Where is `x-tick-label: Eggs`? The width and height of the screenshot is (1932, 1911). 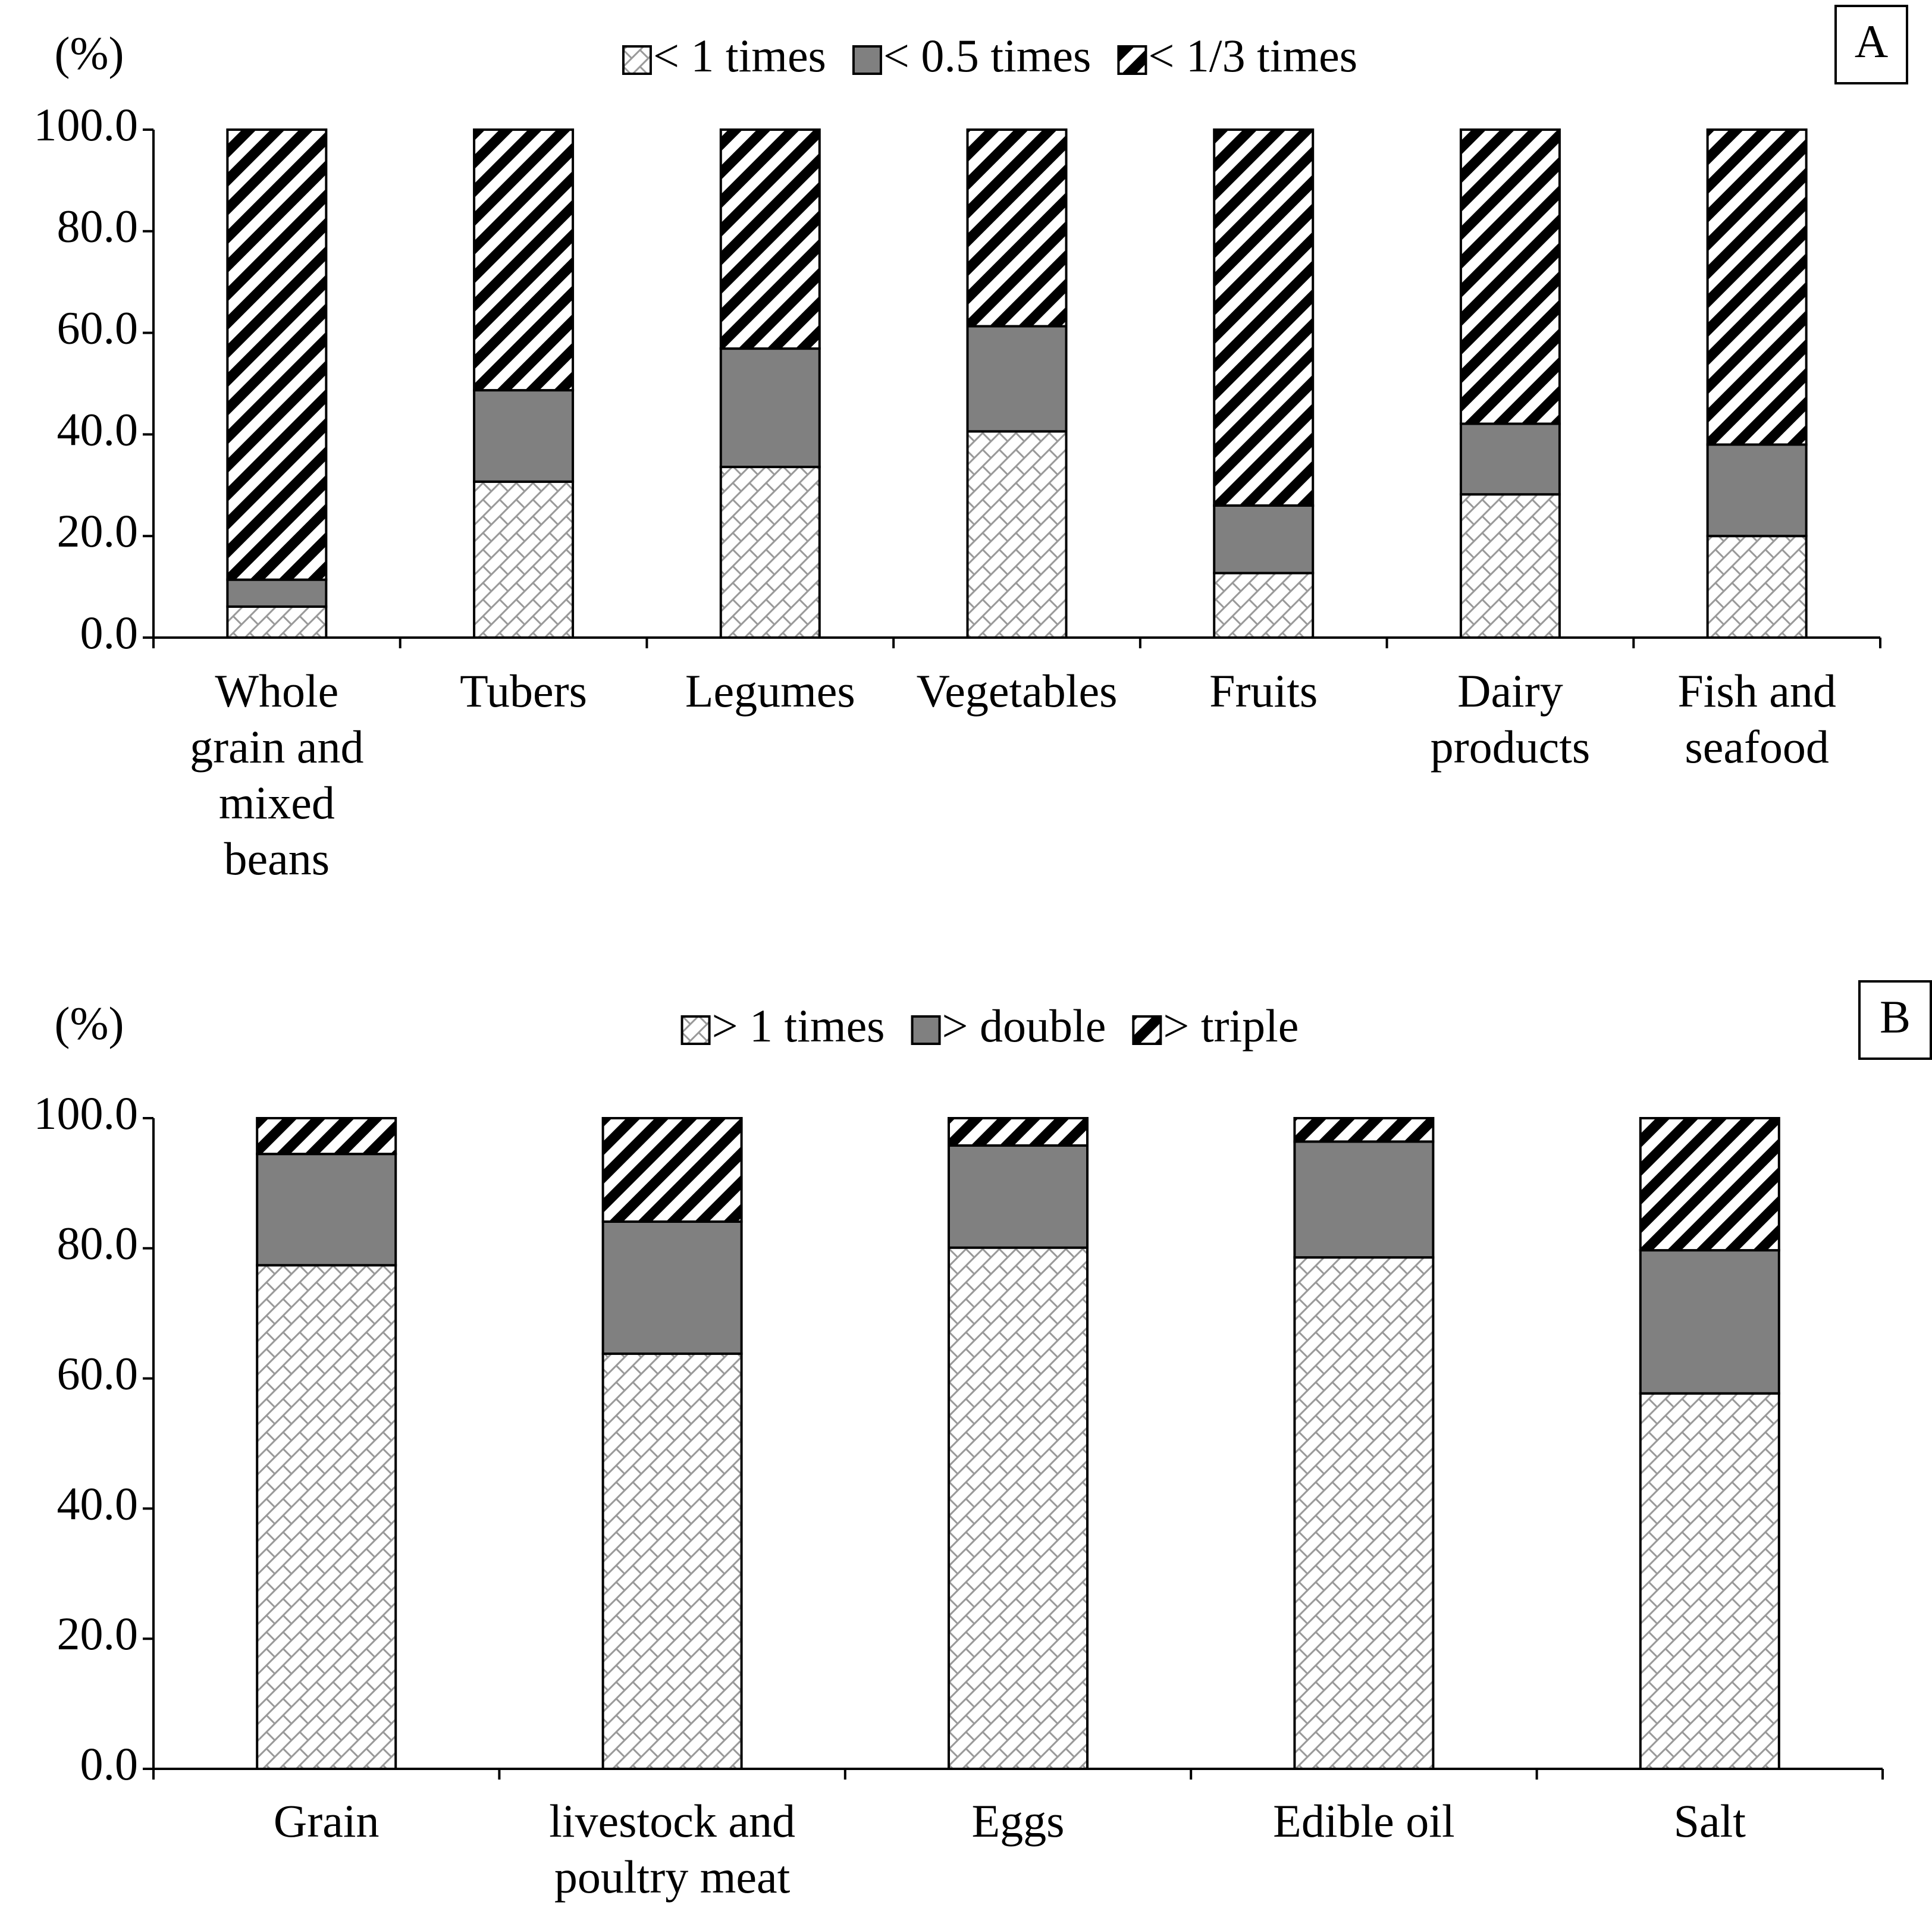 x-tick-label: Eggs is located at coordinates (1018, 1821).